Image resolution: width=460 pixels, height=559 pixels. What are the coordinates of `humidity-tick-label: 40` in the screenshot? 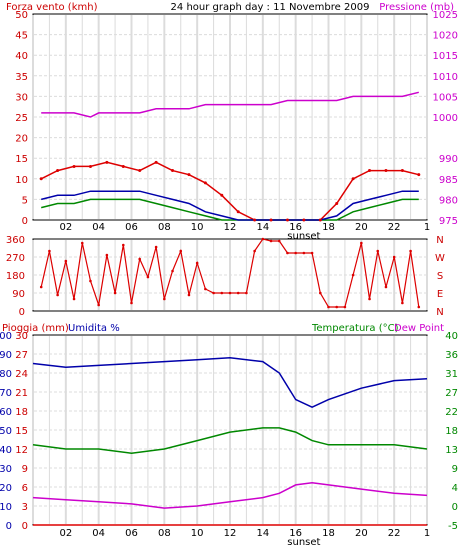 It's located at (6, 450).